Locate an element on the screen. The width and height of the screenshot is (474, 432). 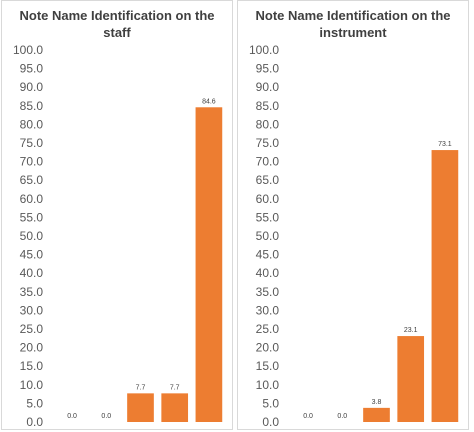
data-label: 23.1 is located at coordinates (411, 330).